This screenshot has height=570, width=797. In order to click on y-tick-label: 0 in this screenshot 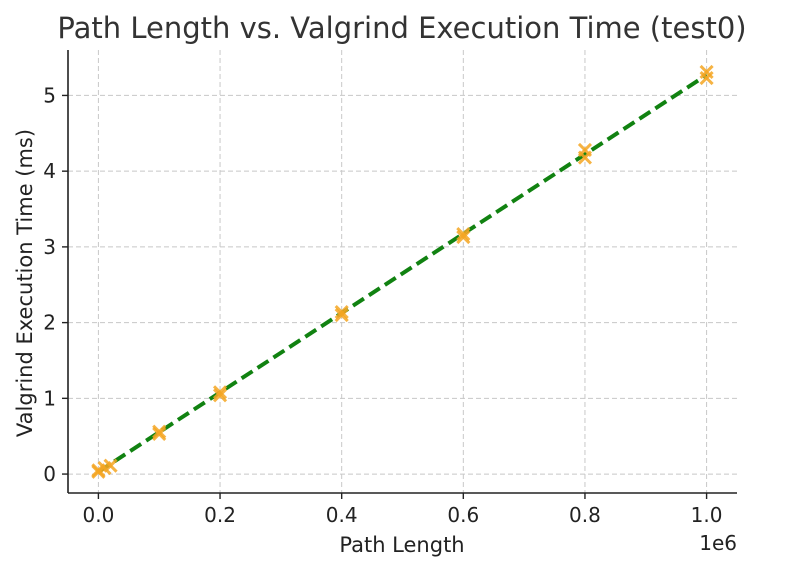, I will do `click(49, 474)`.